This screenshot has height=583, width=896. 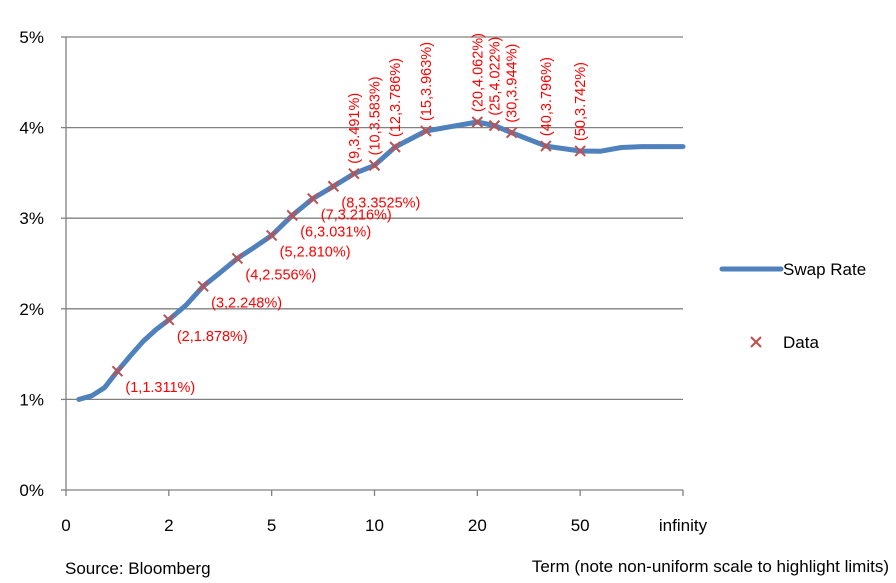 What do you see at coordinates (212, 337) in the screenshot?
I see `data-point-label: (2,1.878%)` at bounding box center [212, 337].